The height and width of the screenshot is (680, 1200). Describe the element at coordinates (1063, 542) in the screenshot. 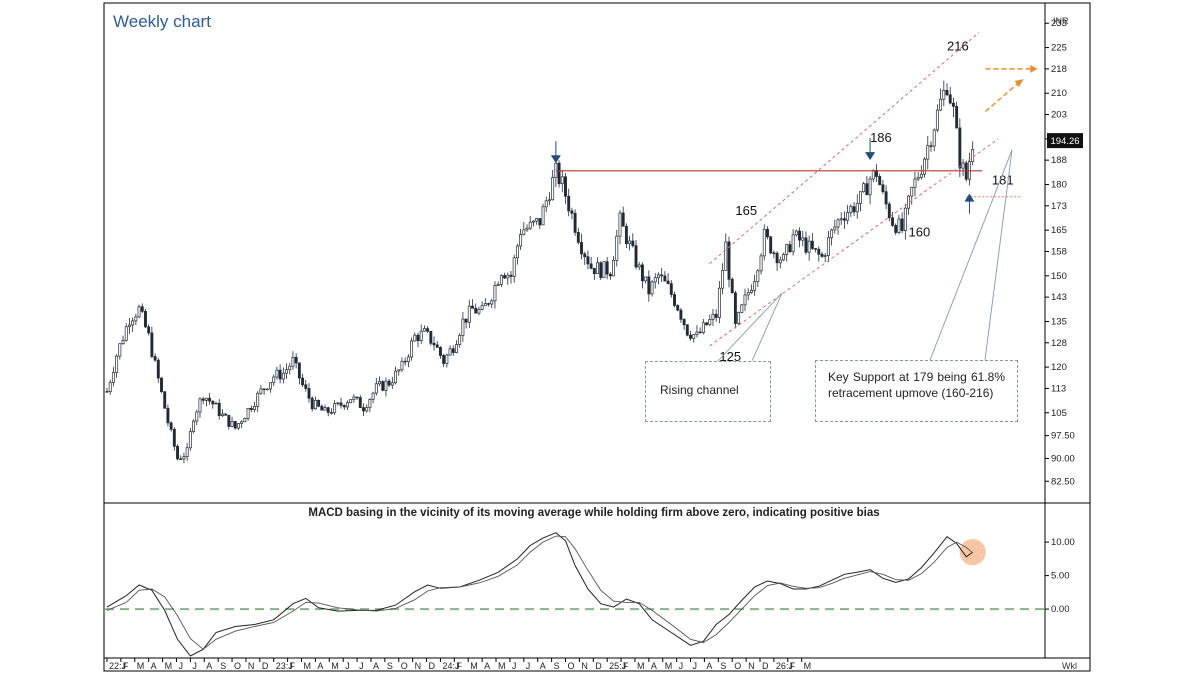

I see `macd-tick-label: 10.00` at that location.